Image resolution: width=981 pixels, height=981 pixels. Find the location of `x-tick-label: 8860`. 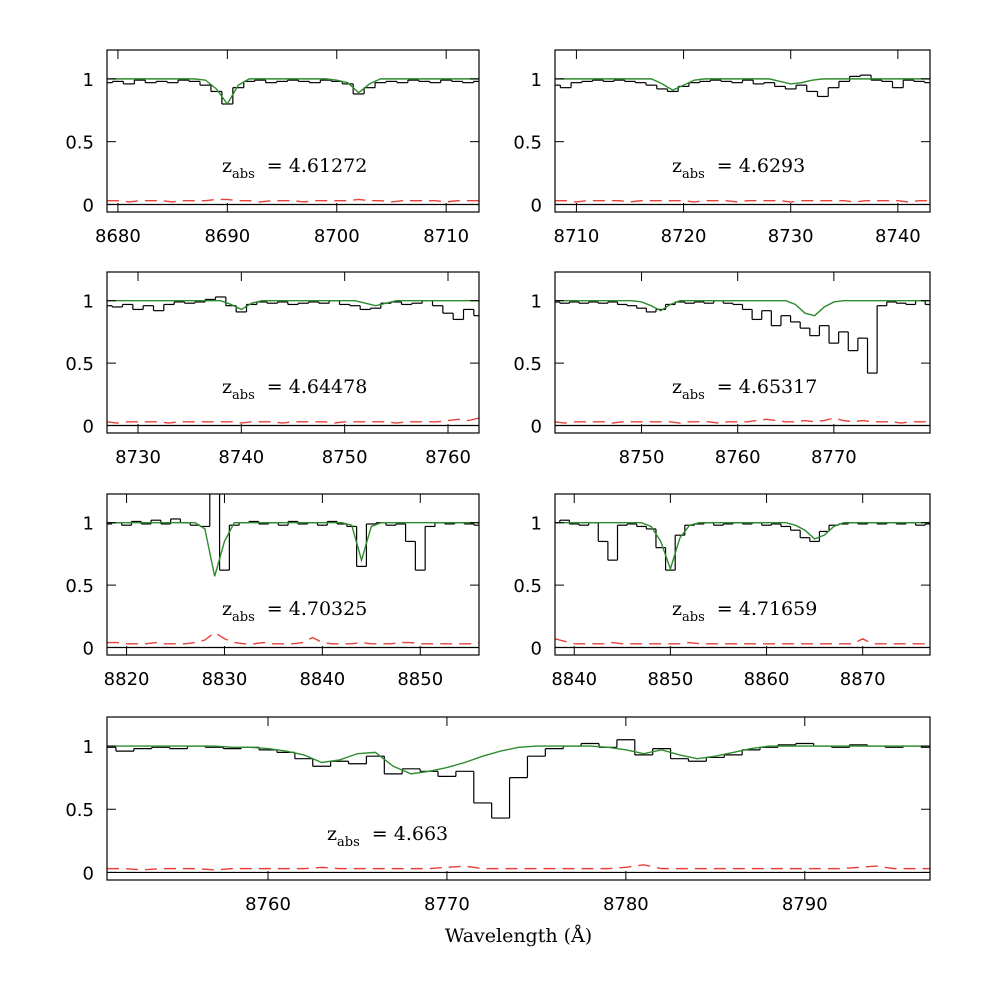

x-tick-label: 8860 is located at coordinates (767, 679).